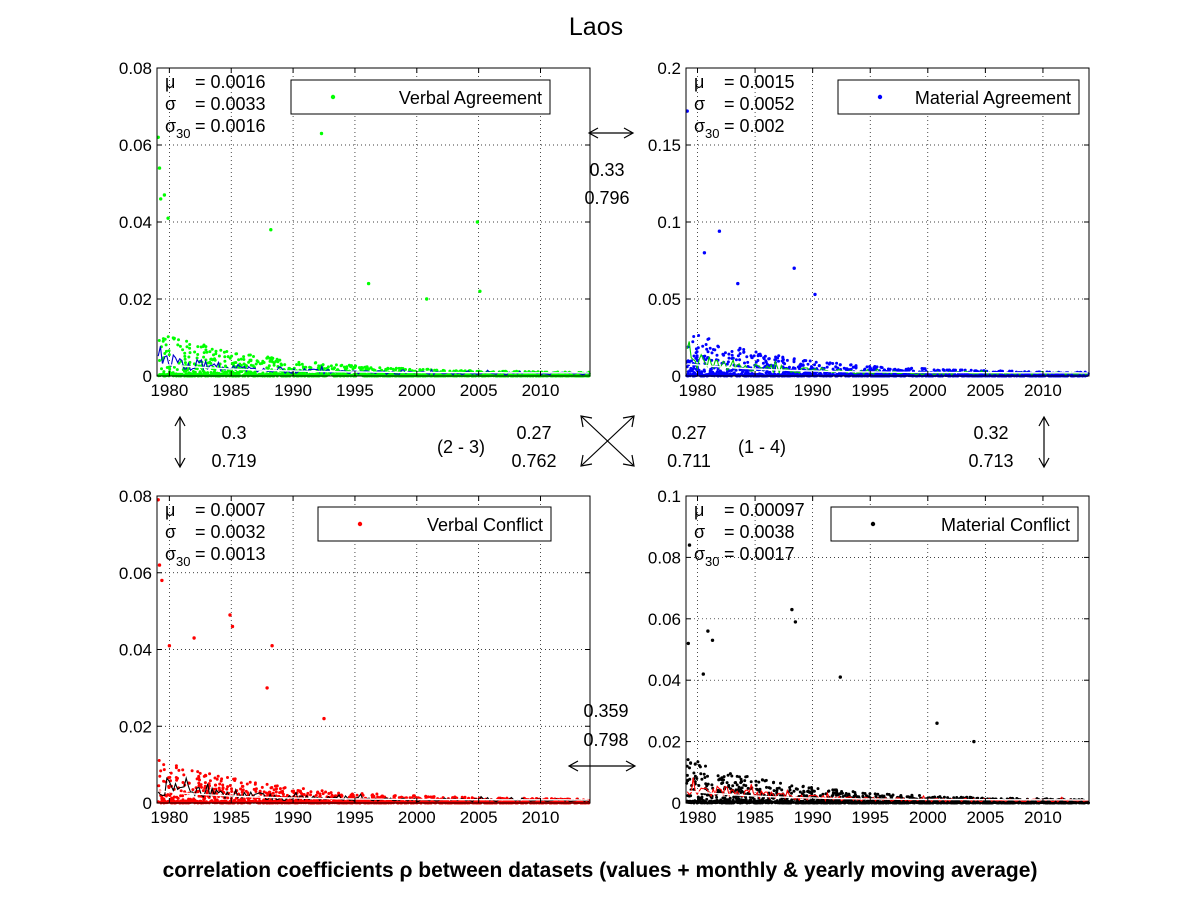  What do you see at coordinates (135, 299) in the screenshot?
I see `y-tick-label: 0.02` at bounding box center [135, 299].